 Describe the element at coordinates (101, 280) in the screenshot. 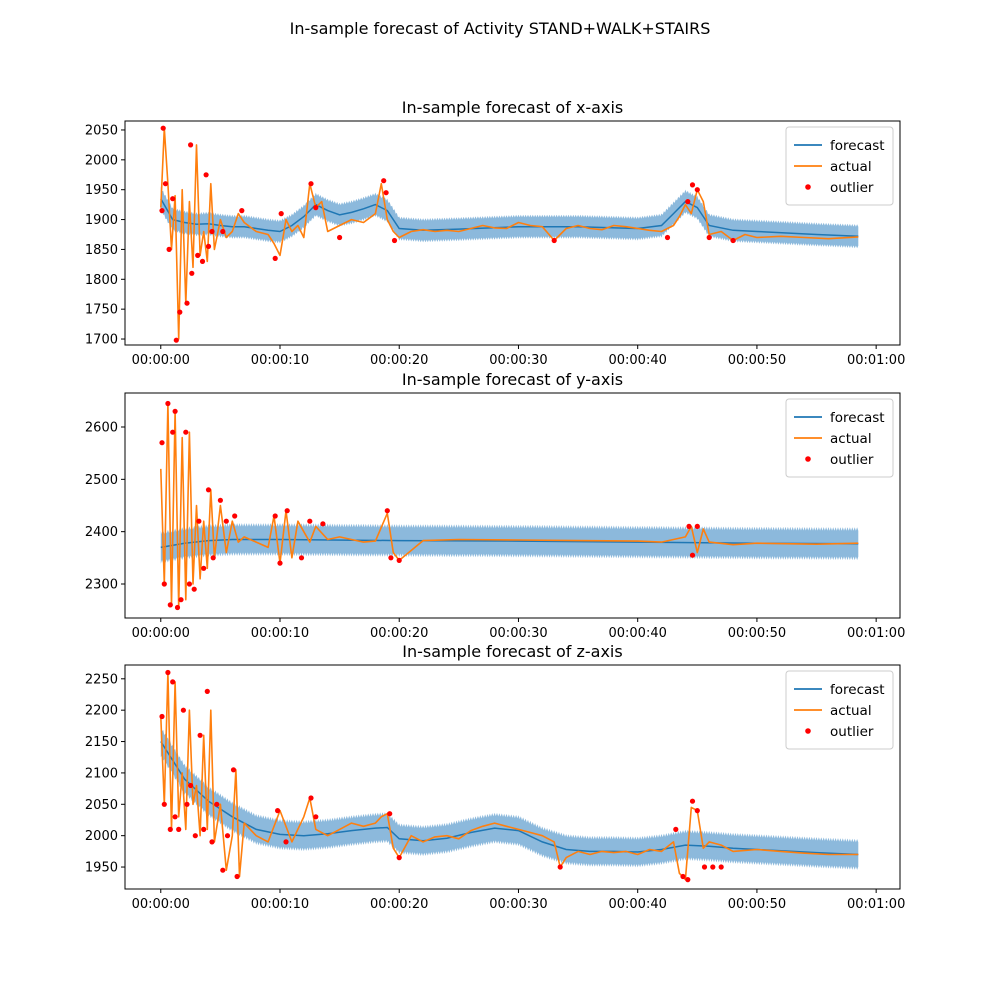

I see `y-tick-label: 1800` at that location.